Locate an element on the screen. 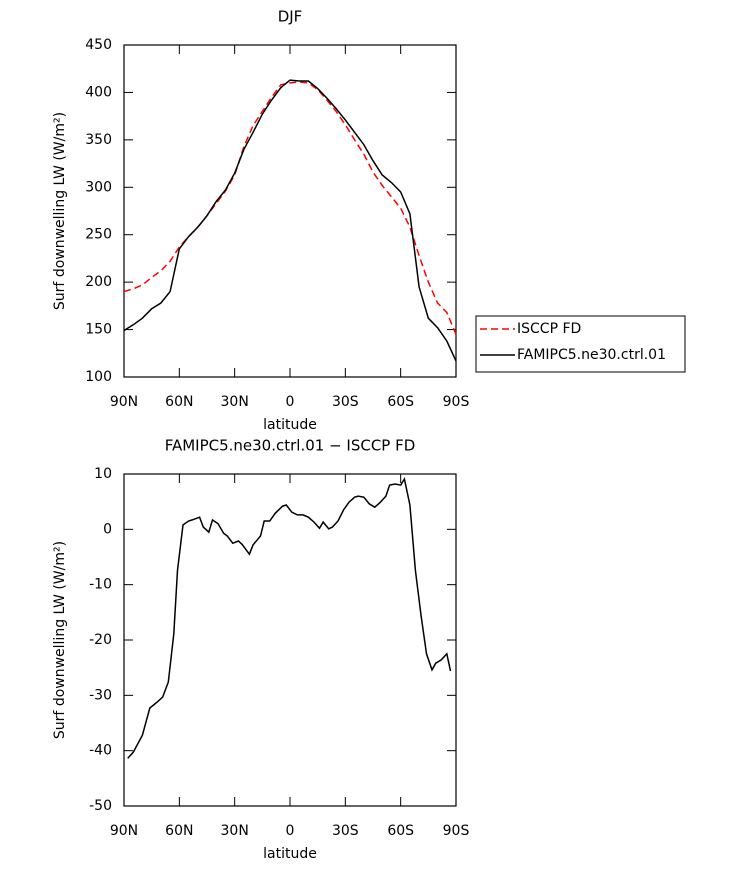 The height and width of the screenshot is (873, 733). y-tick-label: -40 is located at coordinates (100, 751).